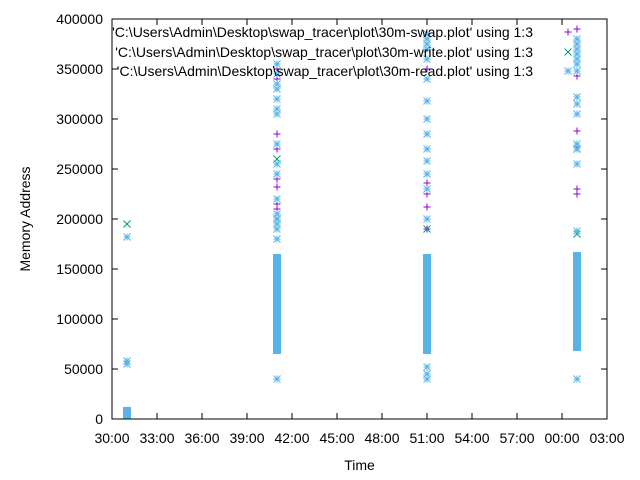 This screenshot has height=480, width=640. Describe the element at coordinates (79, 269) in the screenshot. I see `y-tick-label: 150000` at that location.